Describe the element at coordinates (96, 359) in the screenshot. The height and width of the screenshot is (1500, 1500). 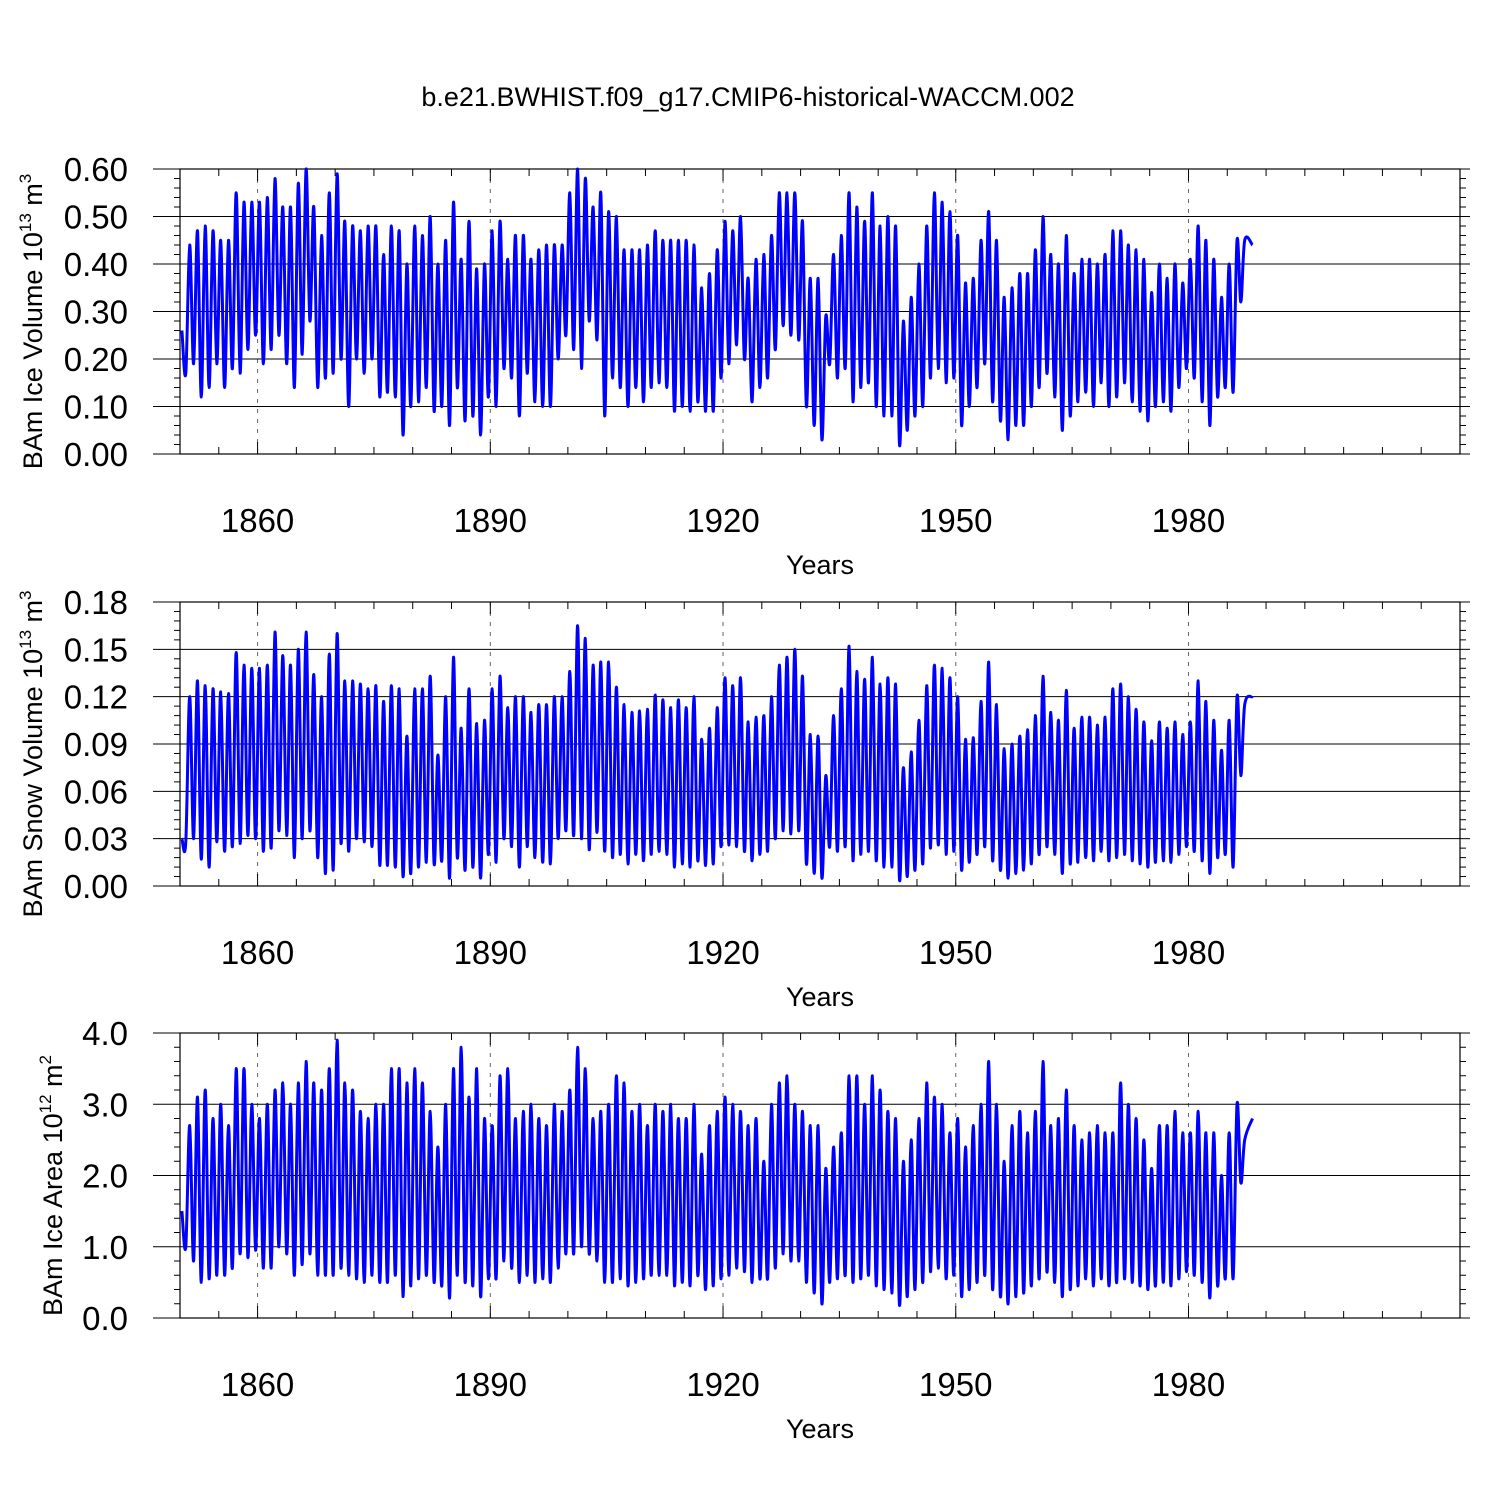
I see `ytick-label: 0.20` at that location.